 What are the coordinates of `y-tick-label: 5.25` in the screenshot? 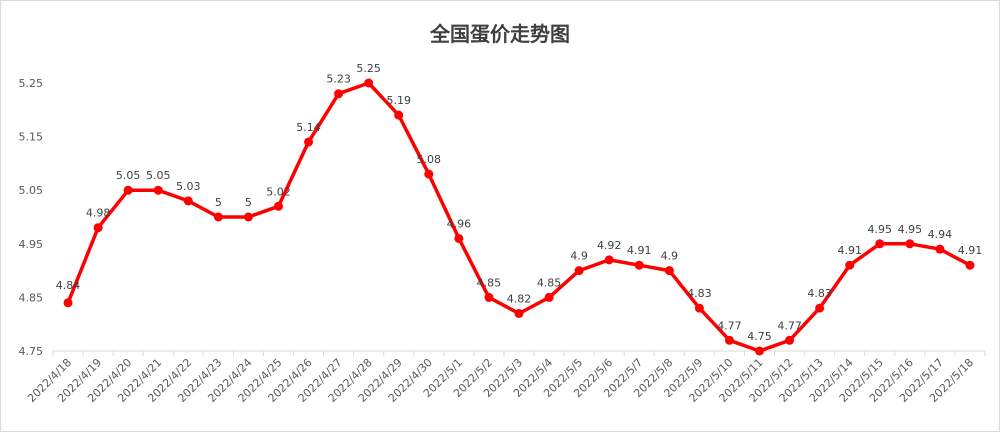 It's located at (31, 83).